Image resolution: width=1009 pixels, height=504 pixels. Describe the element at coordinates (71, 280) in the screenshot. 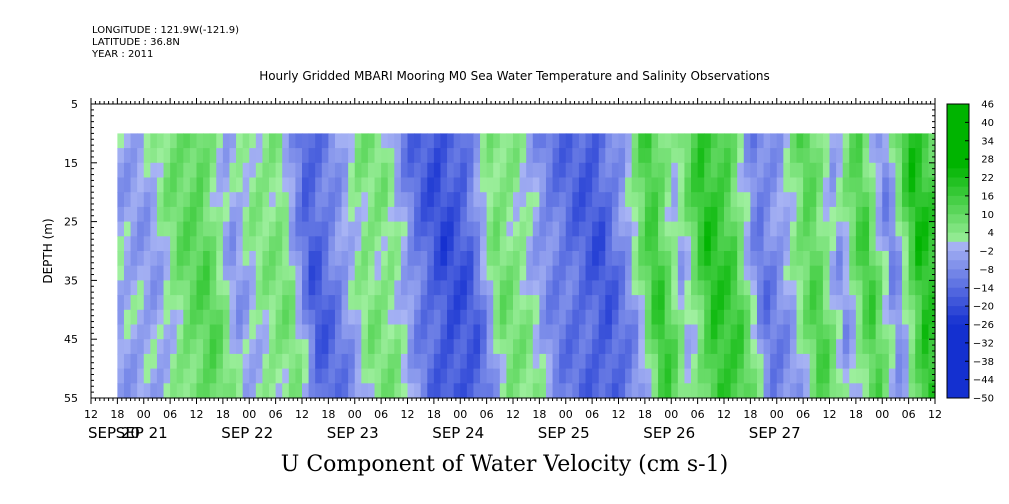

I see `y-tick-label: 35` at that location.